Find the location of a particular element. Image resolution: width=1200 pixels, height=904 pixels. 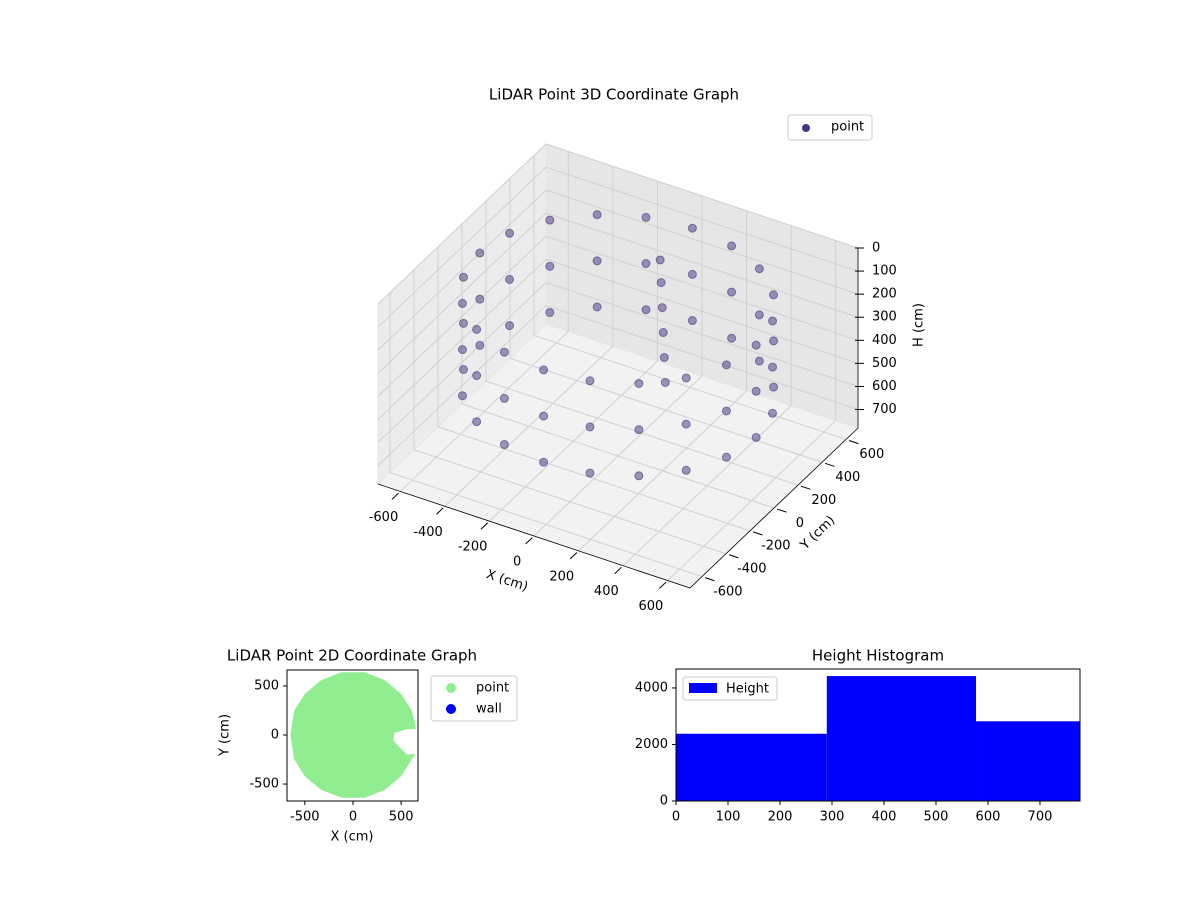

y-tick-label: 600 is located at coordinates (871, 454).